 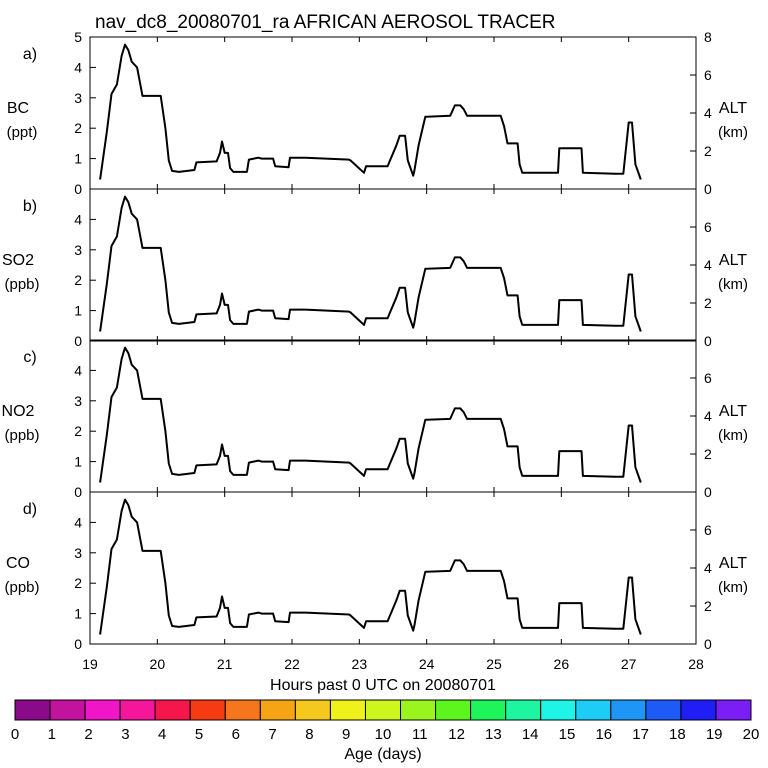 I want to click on colorbar-tick-label: 1, so click(x=52, y=734).